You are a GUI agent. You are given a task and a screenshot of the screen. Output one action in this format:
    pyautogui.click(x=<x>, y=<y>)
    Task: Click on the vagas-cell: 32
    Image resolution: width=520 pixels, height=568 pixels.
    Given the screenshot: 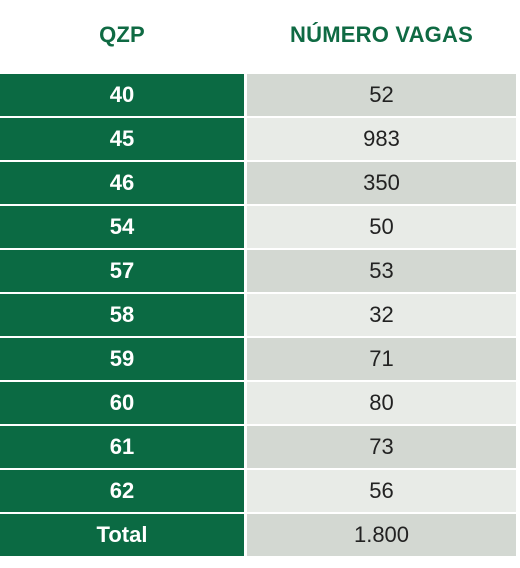 What is the action you would take?
    pyautogui.click(x=381, y=315)
    